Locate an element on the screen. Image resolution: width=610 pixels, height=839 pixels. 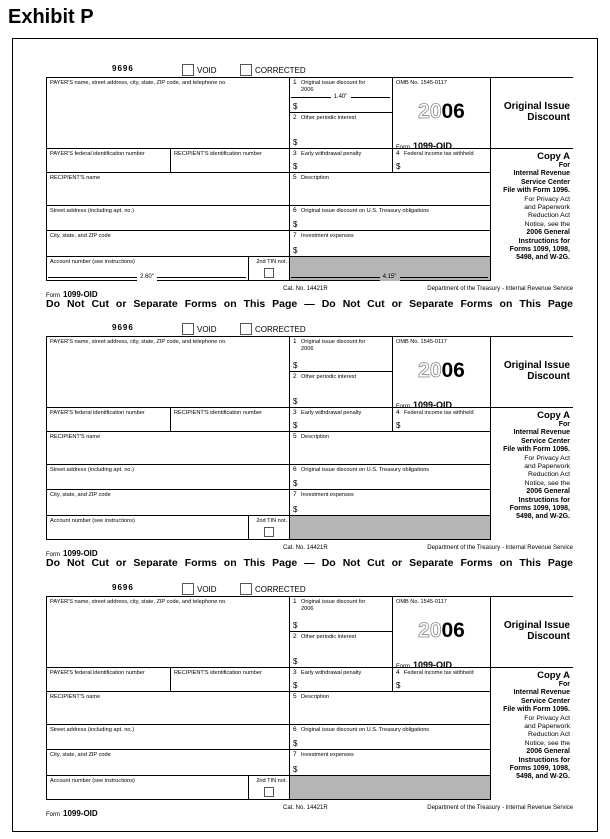
exhibit-title: Exhibit P is located at coordinates (51, 17).